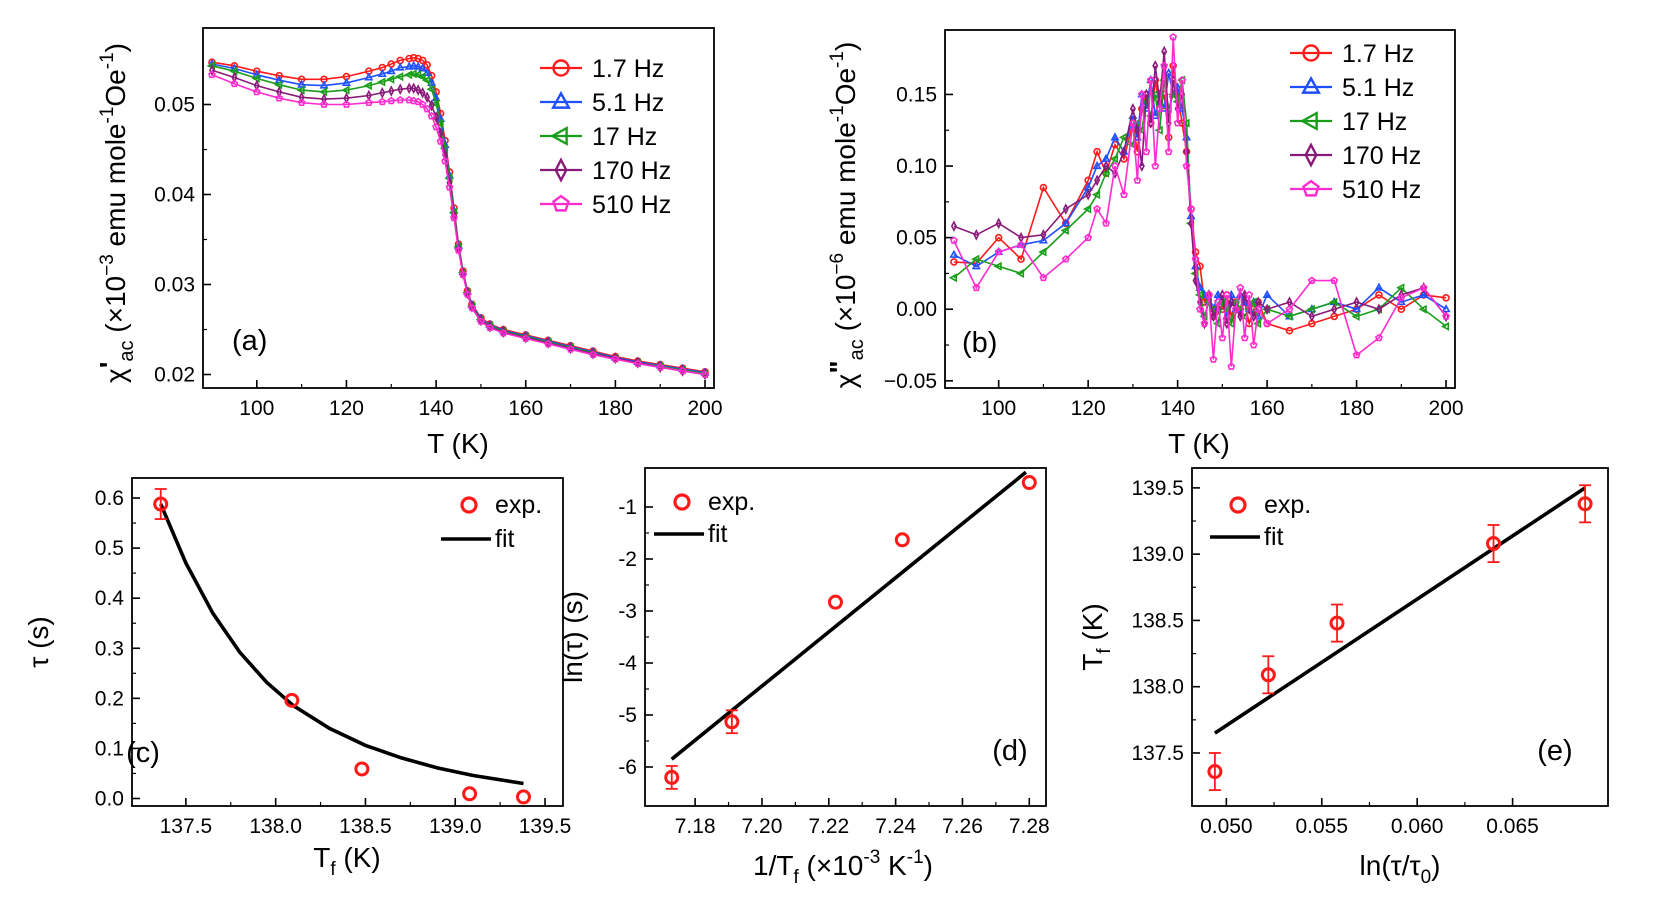 The width and height of the screenshot is (1661, 906). I want to click on y-axis-label: χ'ac (×10−3 emu mole-1Oe-1), so click(116, 213).